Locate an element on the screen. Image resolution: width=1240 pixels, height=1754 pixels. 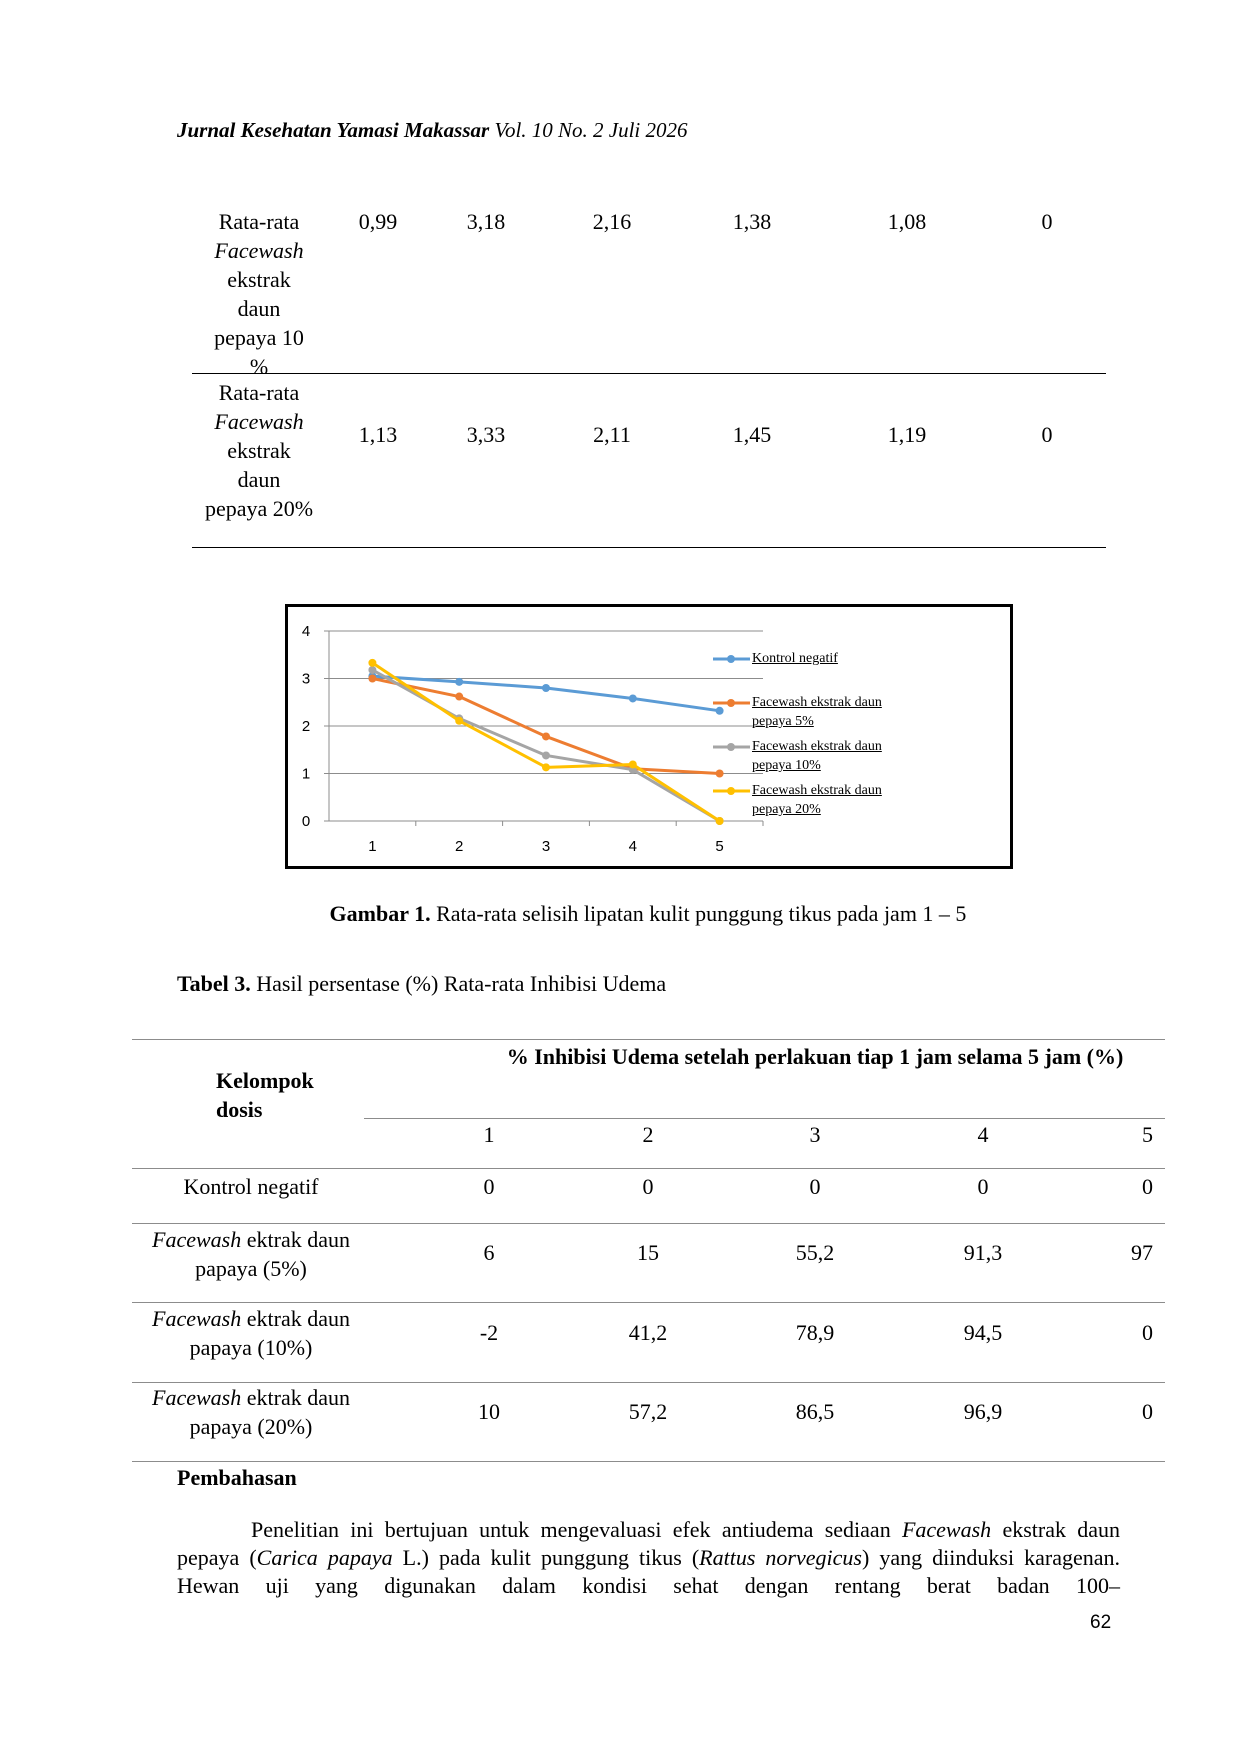
legend-label: Facewash ekstrak daun pepaya 20% is located at coordinates (817, 800).